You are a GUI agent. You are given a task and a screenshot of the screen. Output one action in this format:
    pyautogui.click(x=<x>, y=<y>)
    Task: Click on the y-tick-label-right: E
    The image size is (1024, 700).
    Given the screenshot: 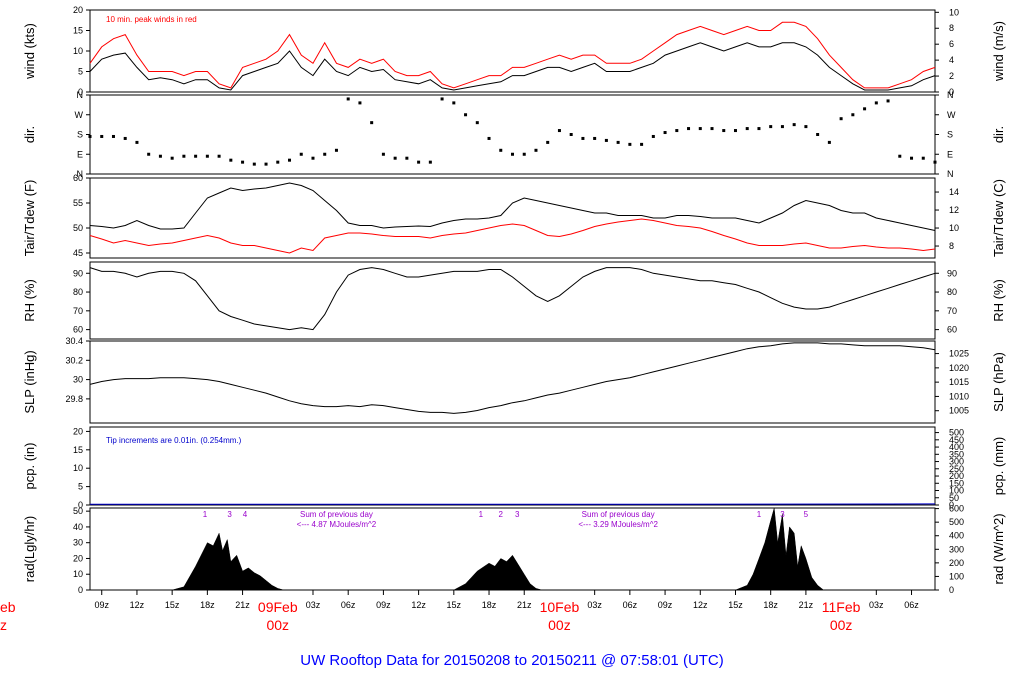 What is the action you would take?
    pyautogui.click(x=950, y=154)
    